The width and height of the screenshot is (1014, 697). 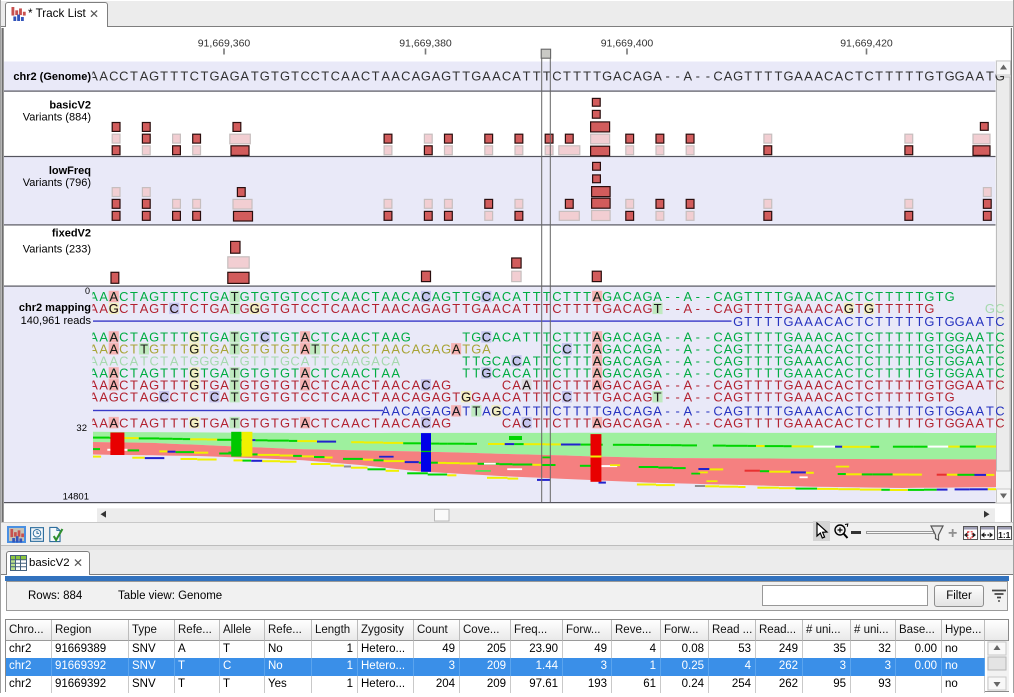 What do you see at coordinates (87, 291) in the screenshot?
I see `svg-text: 0` at bounding box center [87, 291].